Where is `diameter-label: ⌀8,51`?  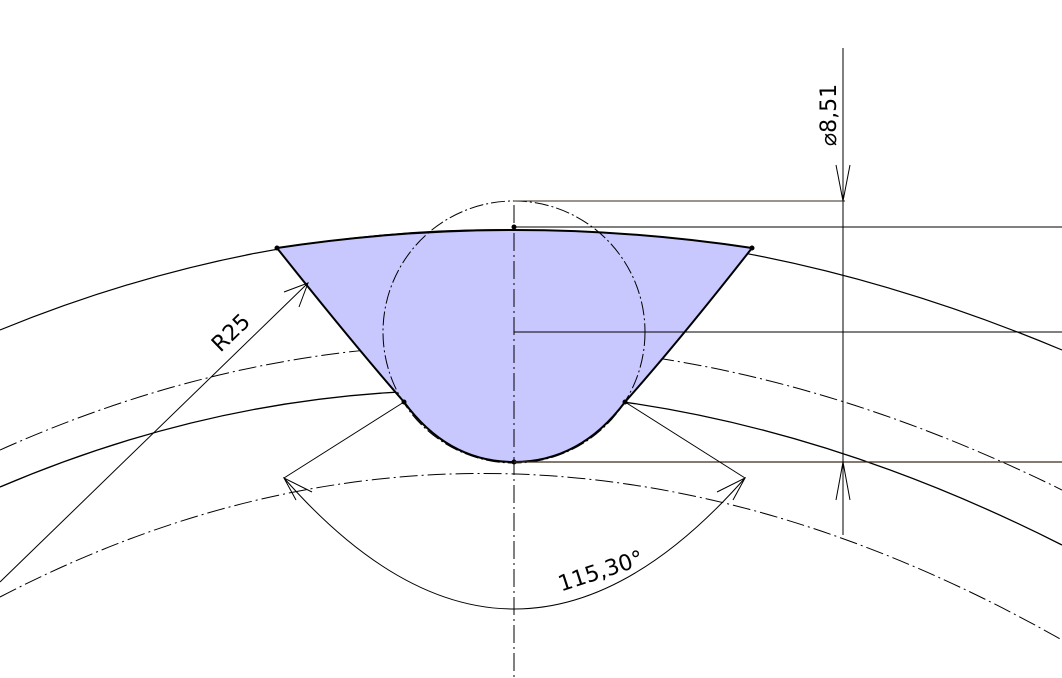 diameter-label: ⌀8,51 is located at coordinates (829, 115).